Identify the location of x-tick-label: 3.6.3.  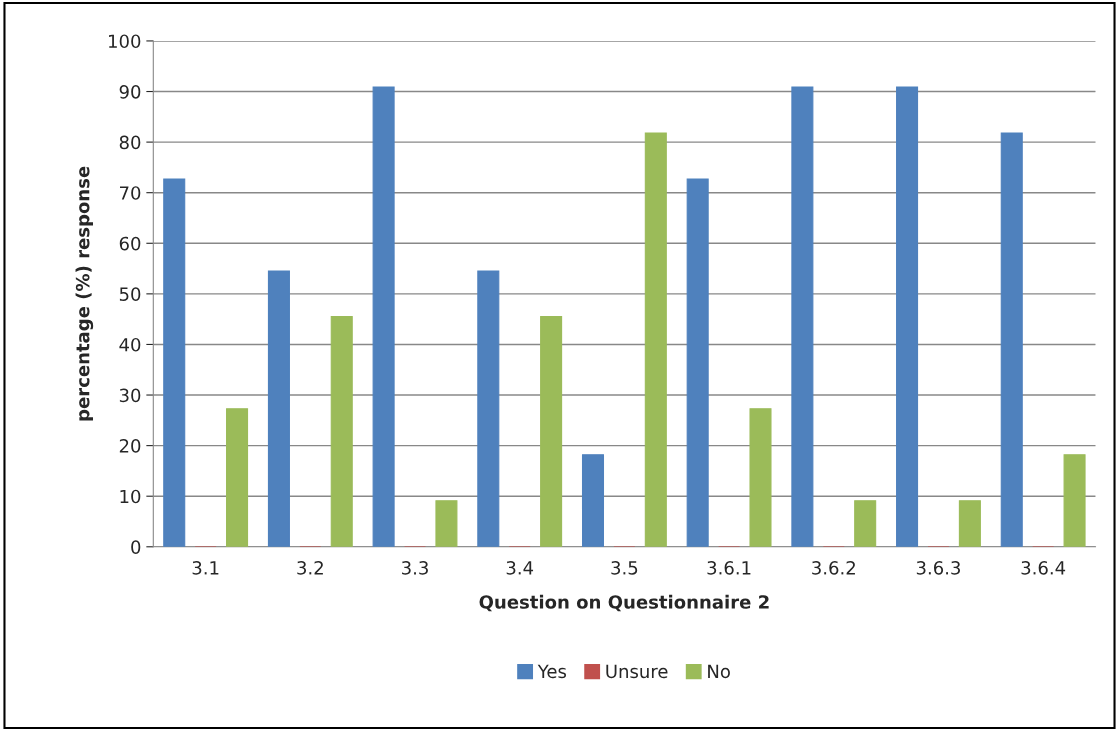
(938, 568).